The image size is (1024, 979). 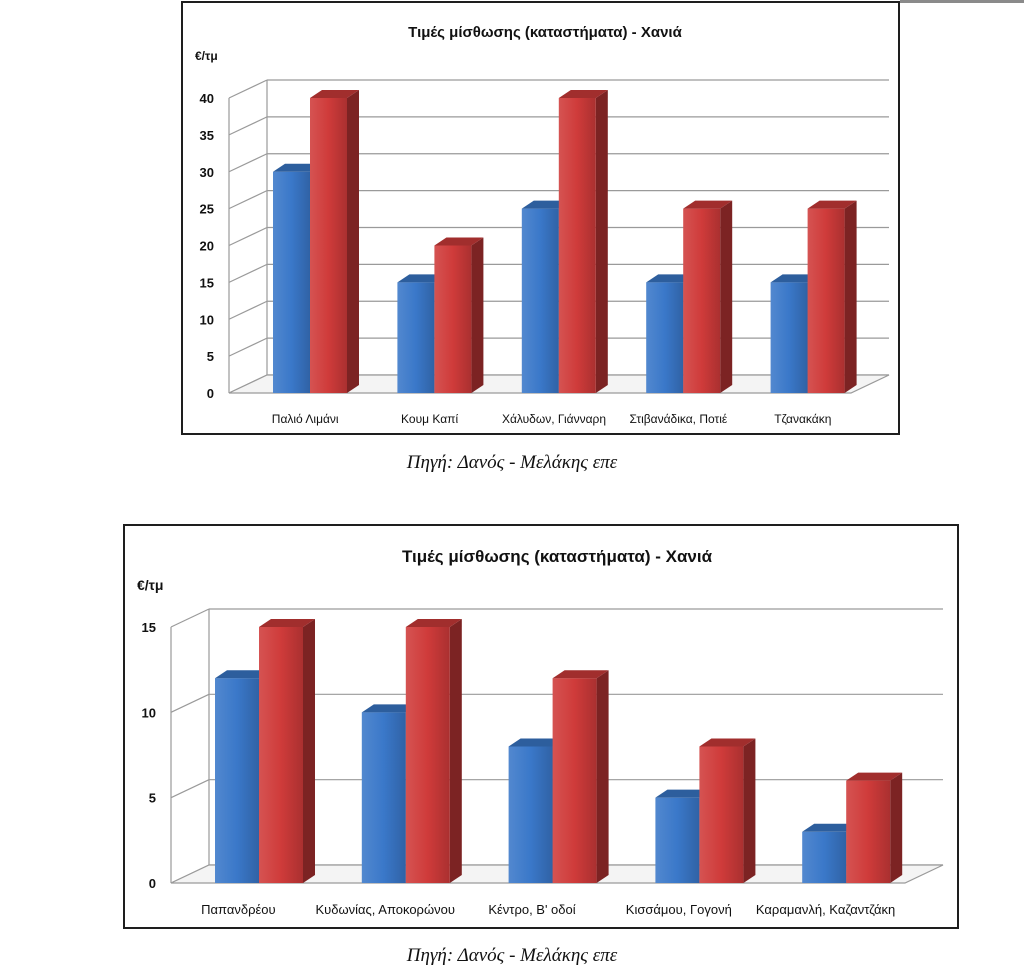 I want to click on c1-category-label: Χάλυδων, Γιάνναρη, so click(x=554, y=419).